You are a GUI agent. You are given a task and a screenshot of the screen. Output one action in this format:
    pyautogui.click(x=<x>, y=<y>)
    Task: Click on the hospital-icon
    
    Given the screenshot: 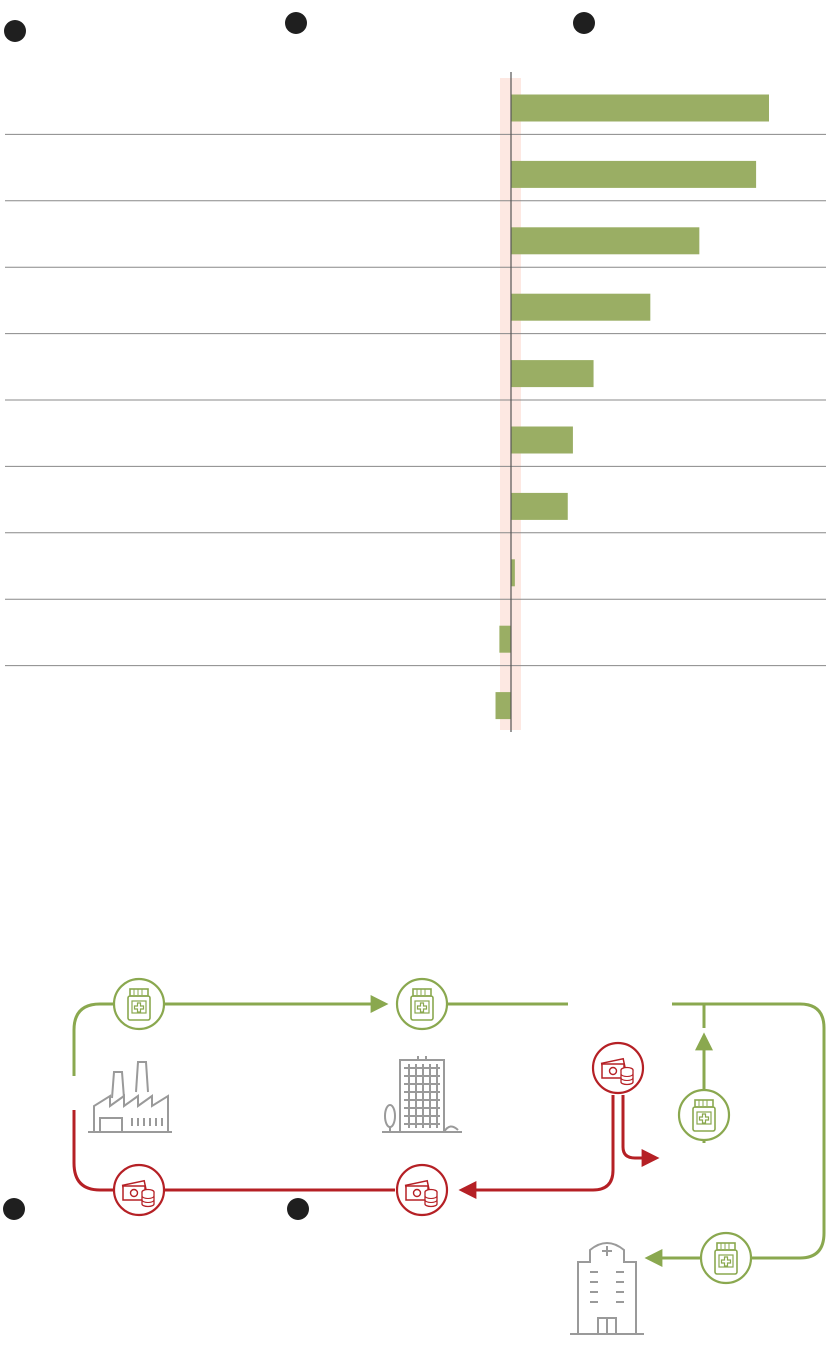 What is the action you would take?
    pyautogui.click(x=607, y=1288)
    